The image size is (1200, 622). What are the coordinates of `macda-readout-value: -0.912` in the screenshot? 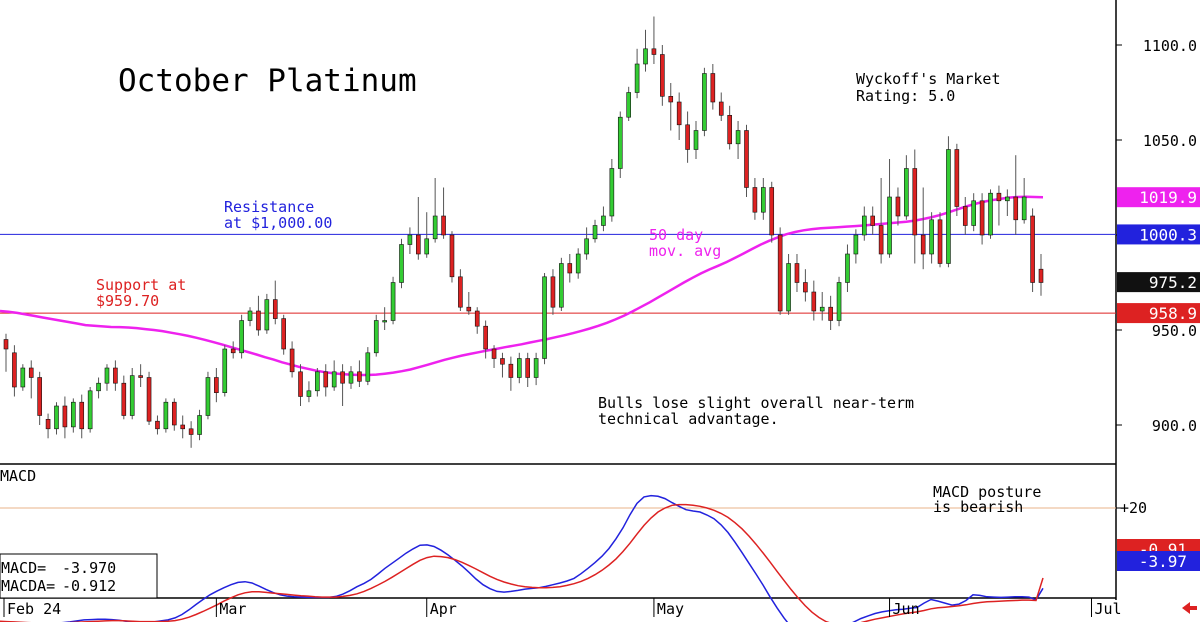 It's located at (89, 586).